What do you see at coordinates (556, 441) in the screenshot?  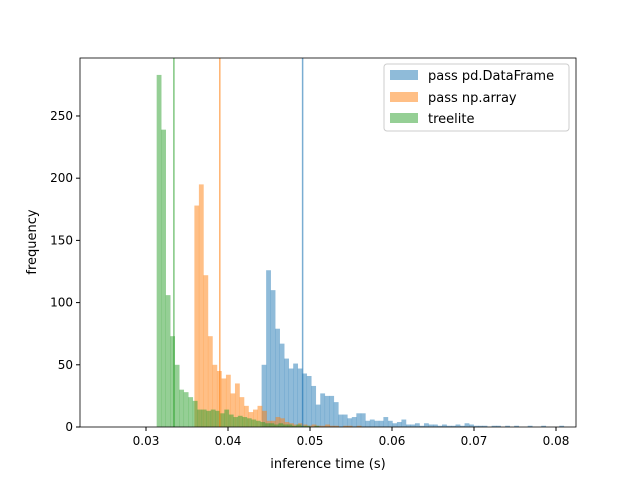 I see `x-tick-label: 0.08` at bounding box center [556, 441].